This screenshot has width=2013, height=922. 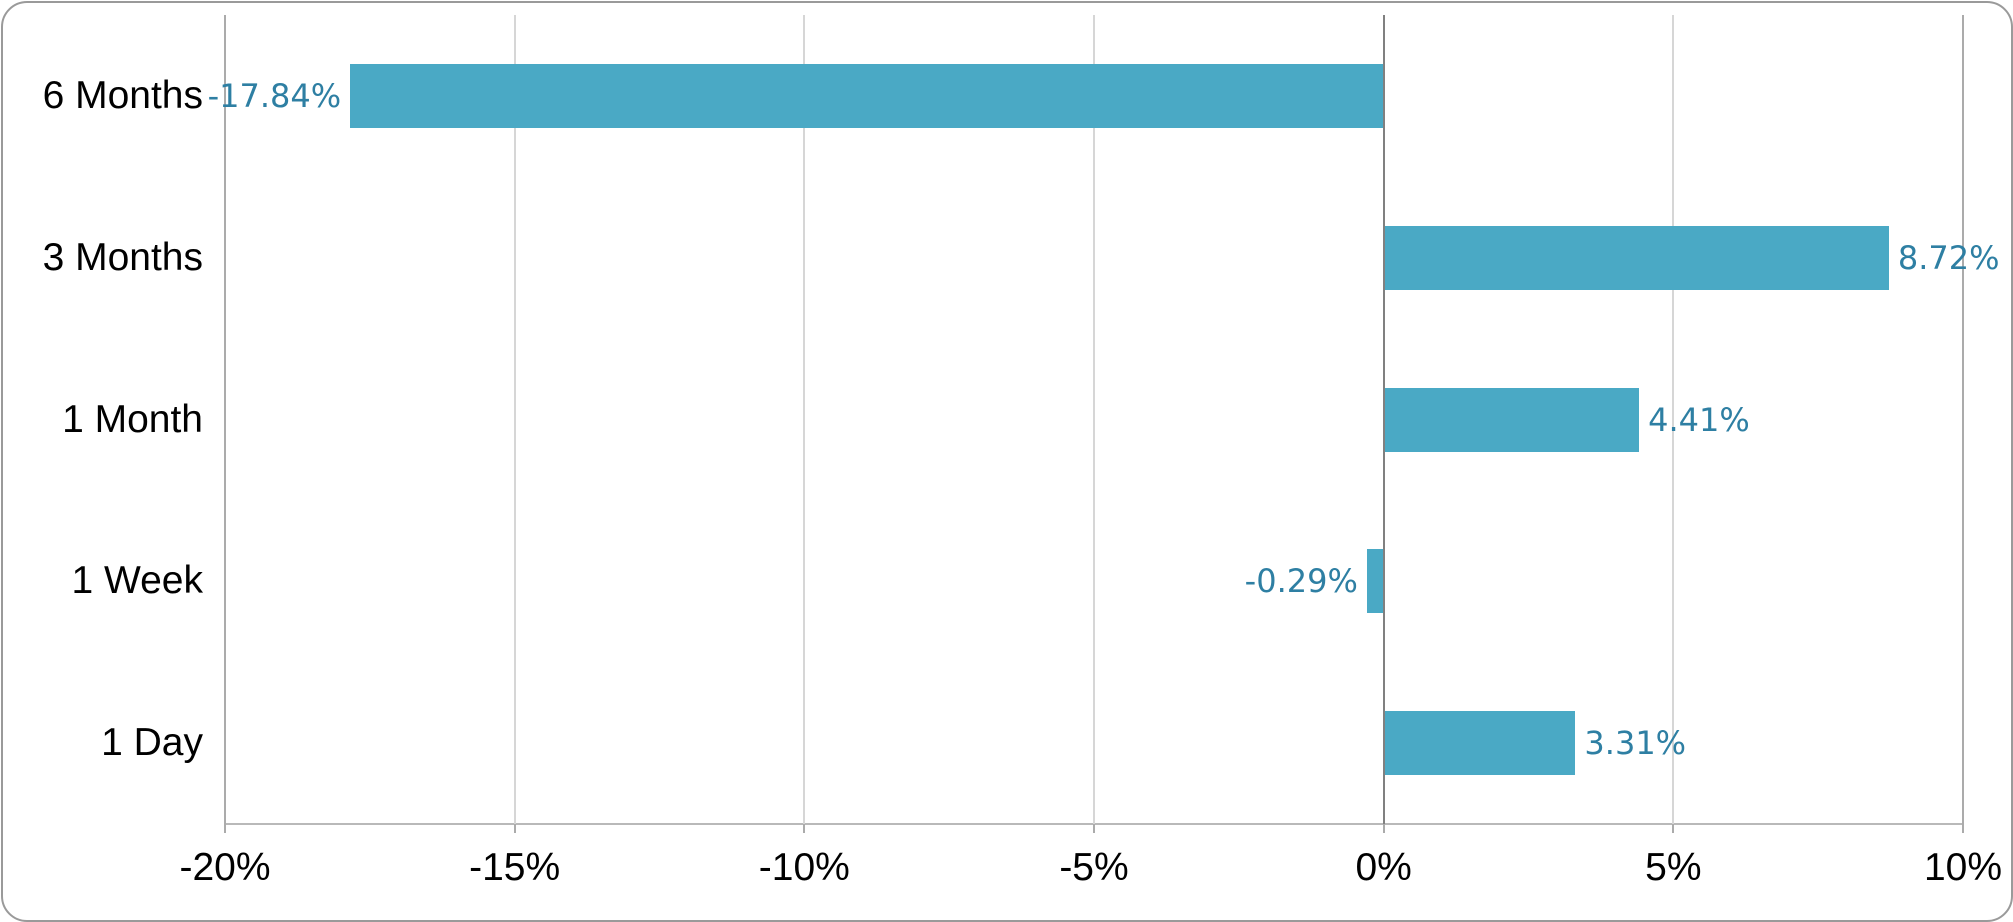 What do you see at coordinates (1301, 581) in the screenshot?
I see `bar-value-label: -0.29%` at bounding box center [1301, 581].